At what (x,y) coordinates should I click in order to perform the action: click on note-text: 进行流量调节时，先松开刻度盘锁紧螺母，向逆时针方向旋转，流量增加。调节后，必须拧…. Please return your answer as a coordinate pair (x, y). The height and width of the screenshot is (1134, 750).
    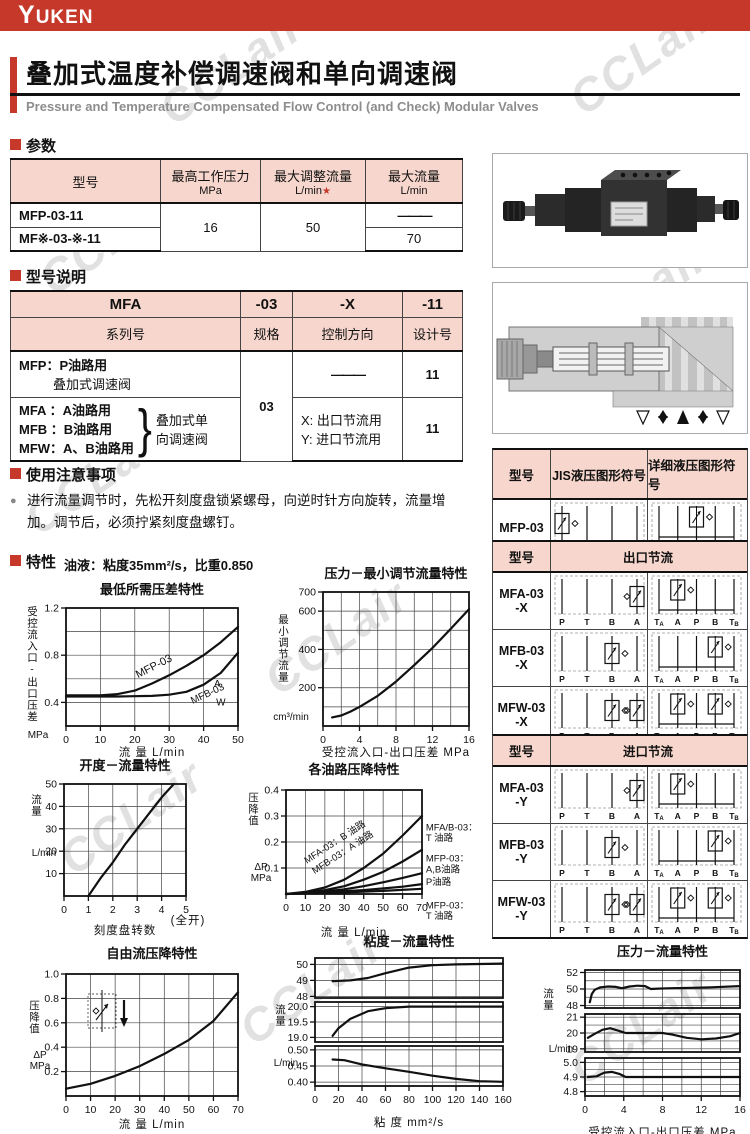
    Looking at the image, I should click on (236, 511).